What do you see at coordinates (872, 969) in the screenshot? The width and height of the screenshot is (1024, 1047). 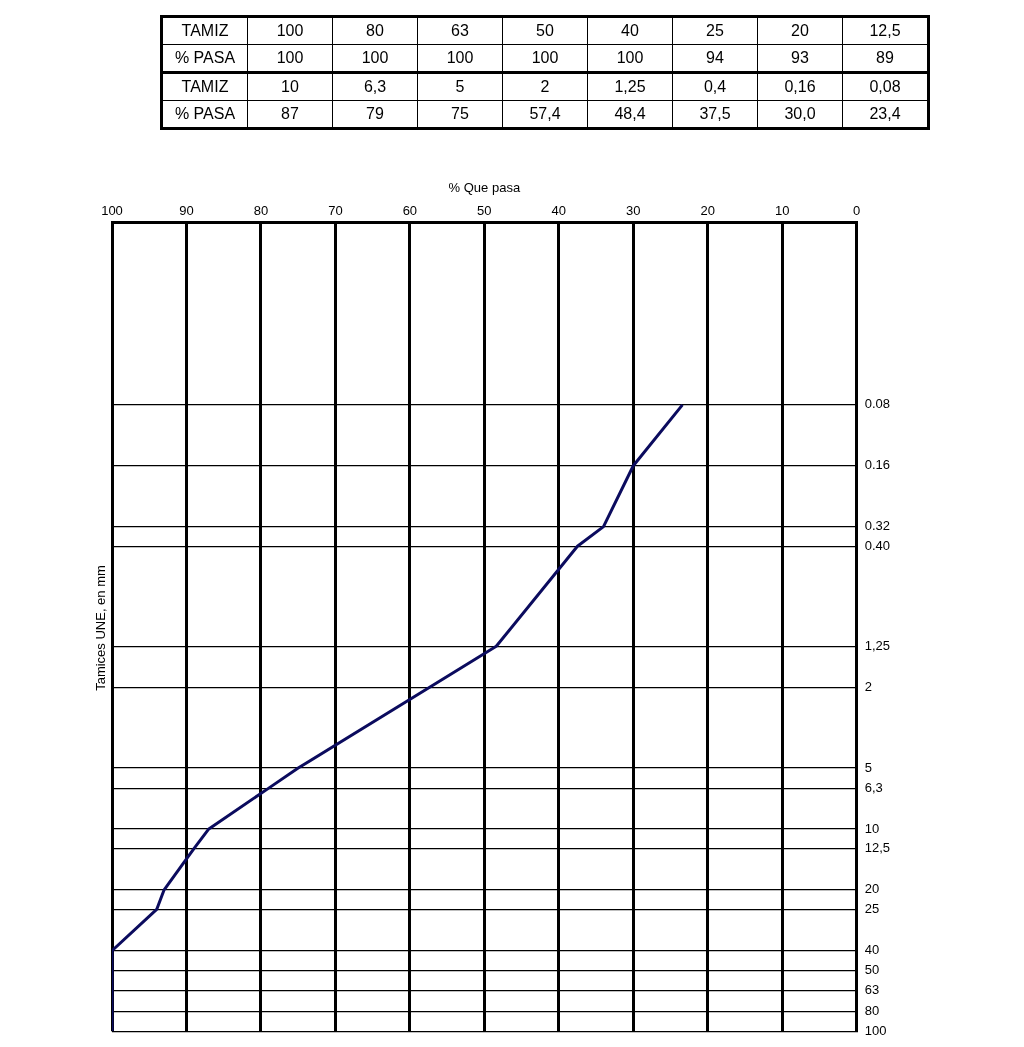 I see `y-tick-label: 50` at bounding box center [872, 969].